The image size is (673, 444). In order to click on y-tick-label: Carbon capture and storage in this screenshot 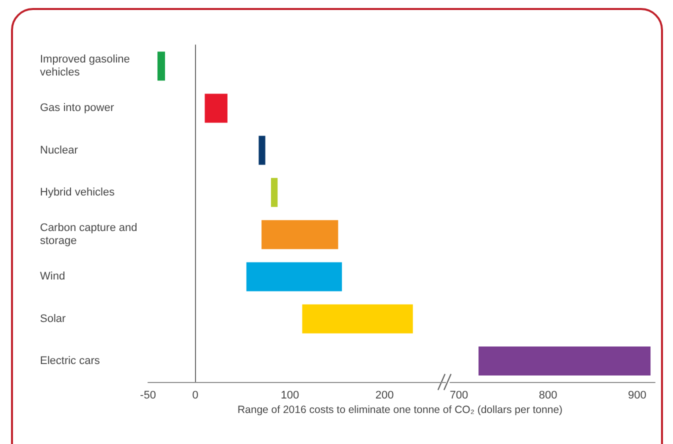, I will do `click(90, 235)`.